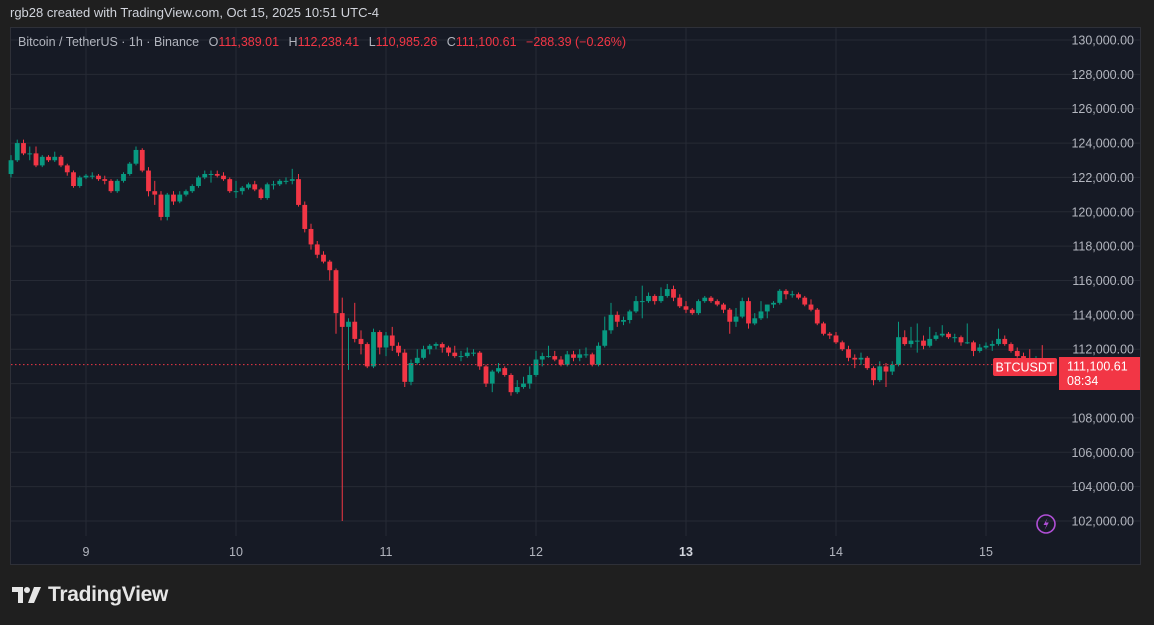  Describe the element at coordinates (1046, 524) in the screenshot. I see `lightning-circle-icon` at that location.